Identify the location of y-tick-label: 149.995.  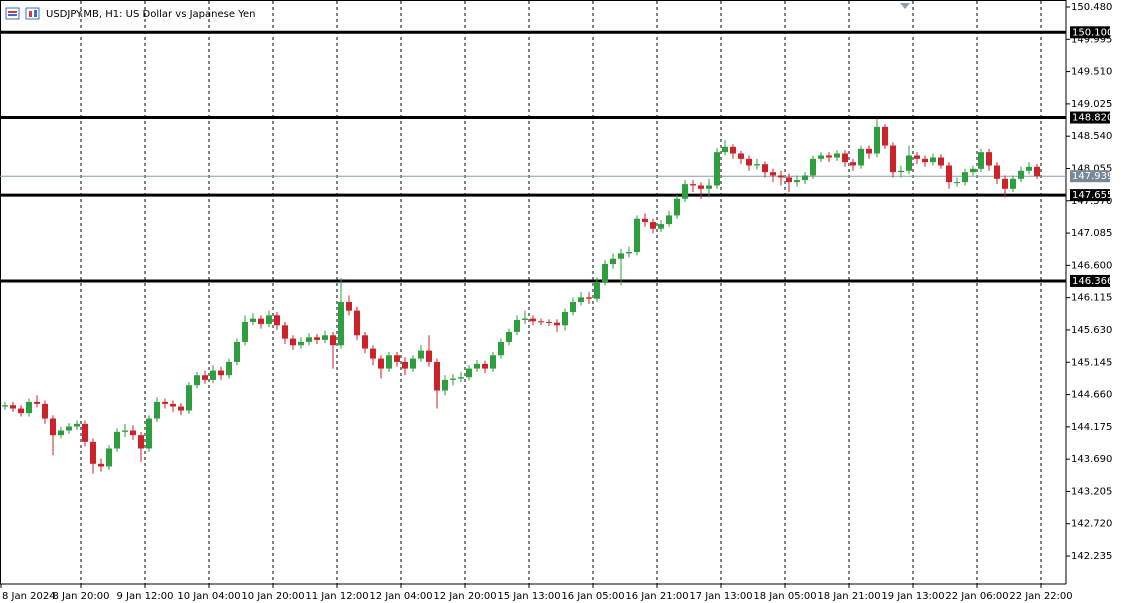
(1091, 39).